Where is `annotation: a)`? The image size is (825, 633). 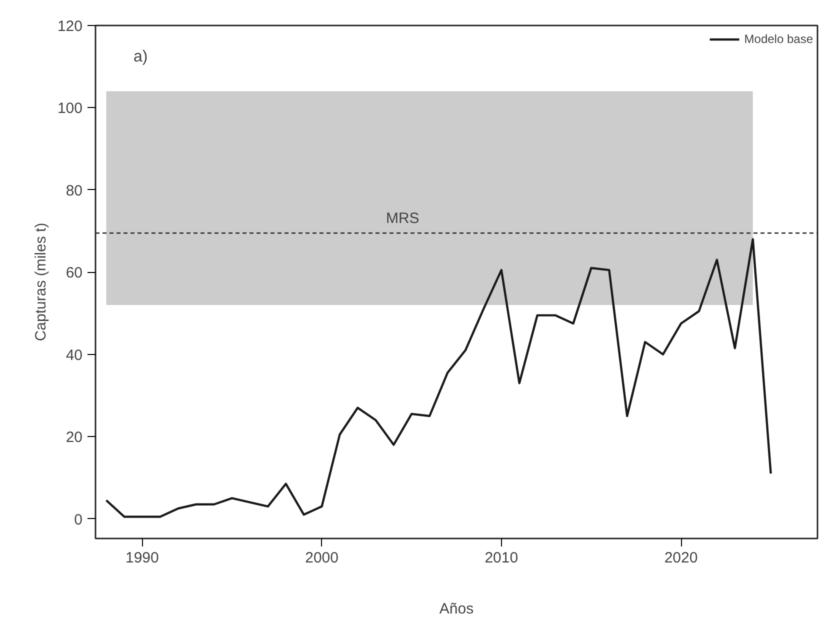
annotation: a) is located at coordinates (141, 57).